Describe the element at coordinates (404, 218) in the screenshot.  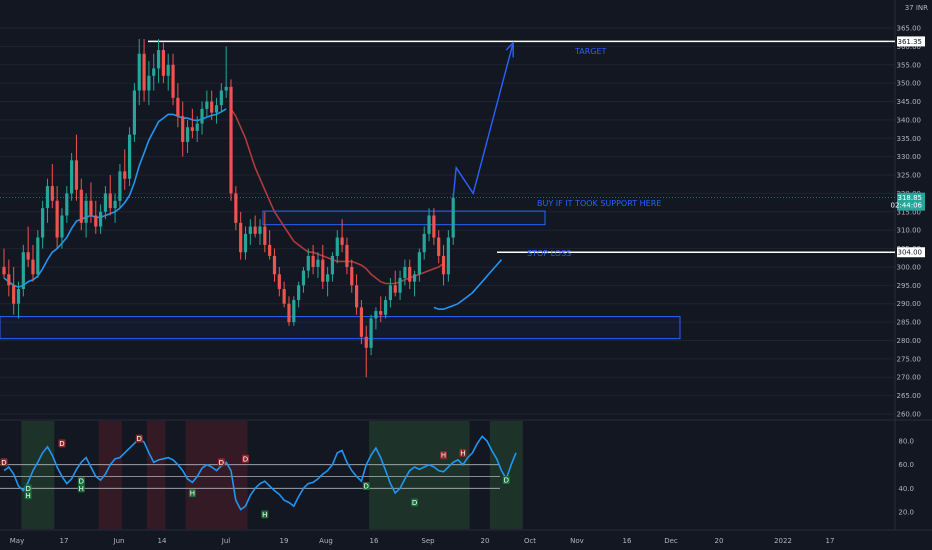
I see `support-zone-upper` at that location.